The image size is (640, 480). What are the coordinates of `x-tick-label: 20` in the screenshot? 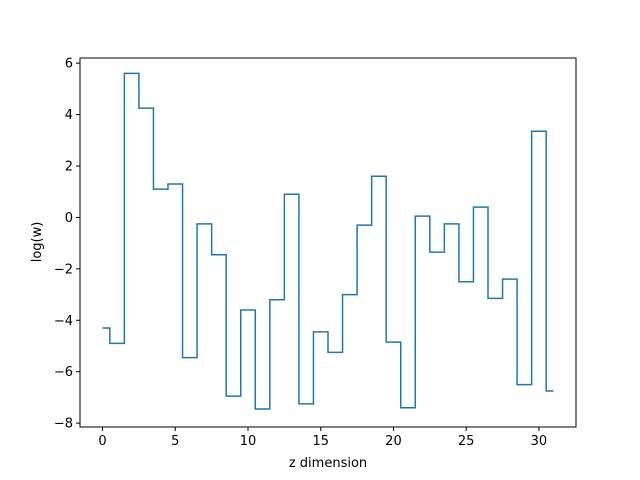 It's located at (393, 441).